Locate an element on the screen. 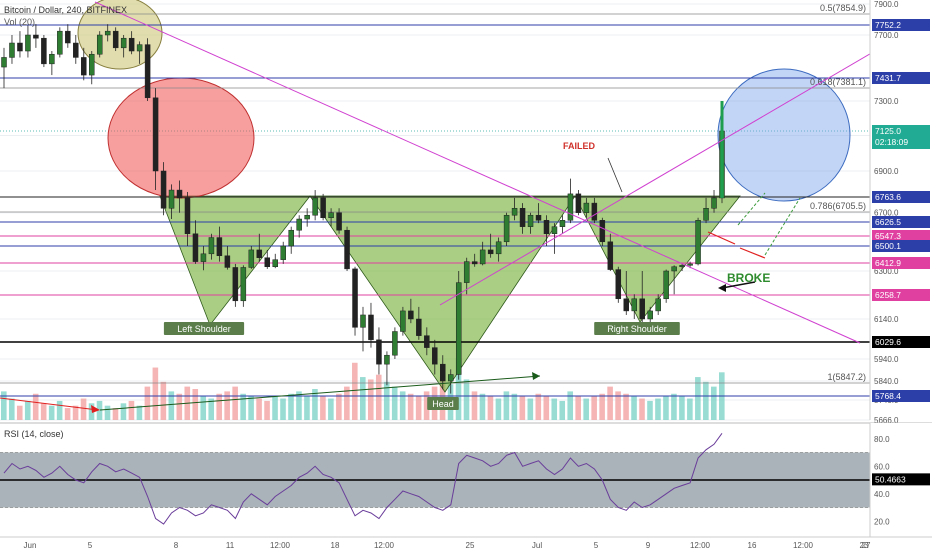 The height and width of the screenshot is (550, 932). fib-level-label: 0.618(7381.1) is located at coordinates (838, 82).